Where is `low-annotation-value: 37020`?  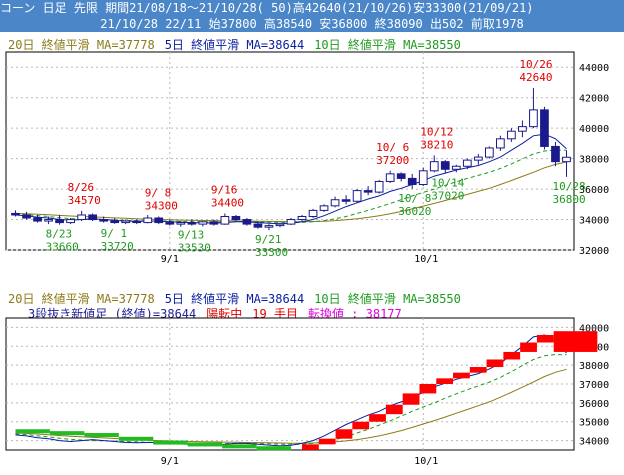
low-annotation-value: 37020 is located at coordinates (447, 196).